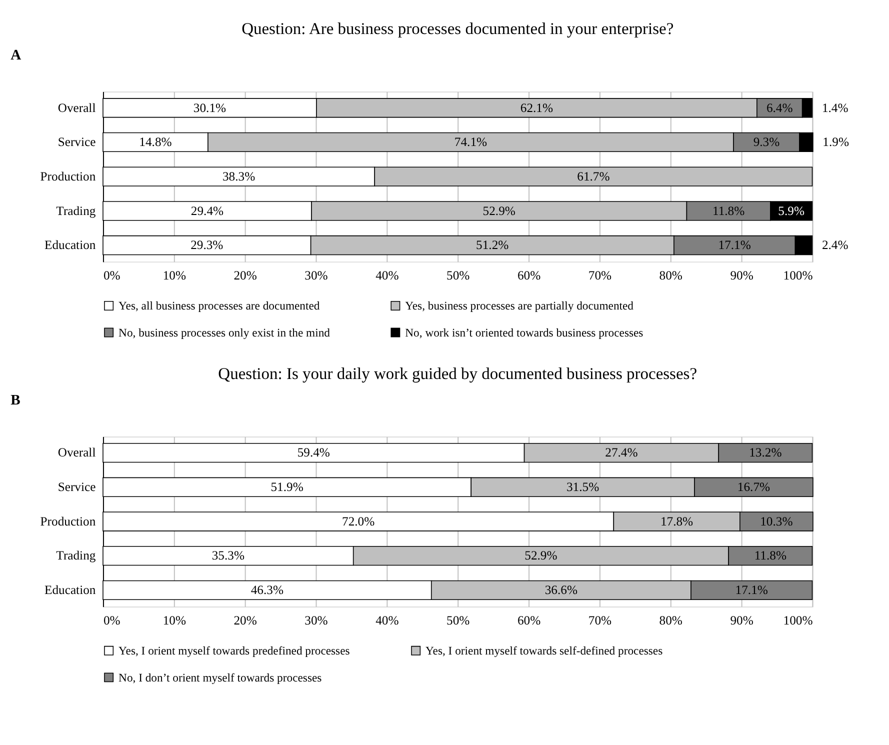  Describe the element at coordinates (835, 245) in the screenshot. I see `data-label: 2.4%` at that location.